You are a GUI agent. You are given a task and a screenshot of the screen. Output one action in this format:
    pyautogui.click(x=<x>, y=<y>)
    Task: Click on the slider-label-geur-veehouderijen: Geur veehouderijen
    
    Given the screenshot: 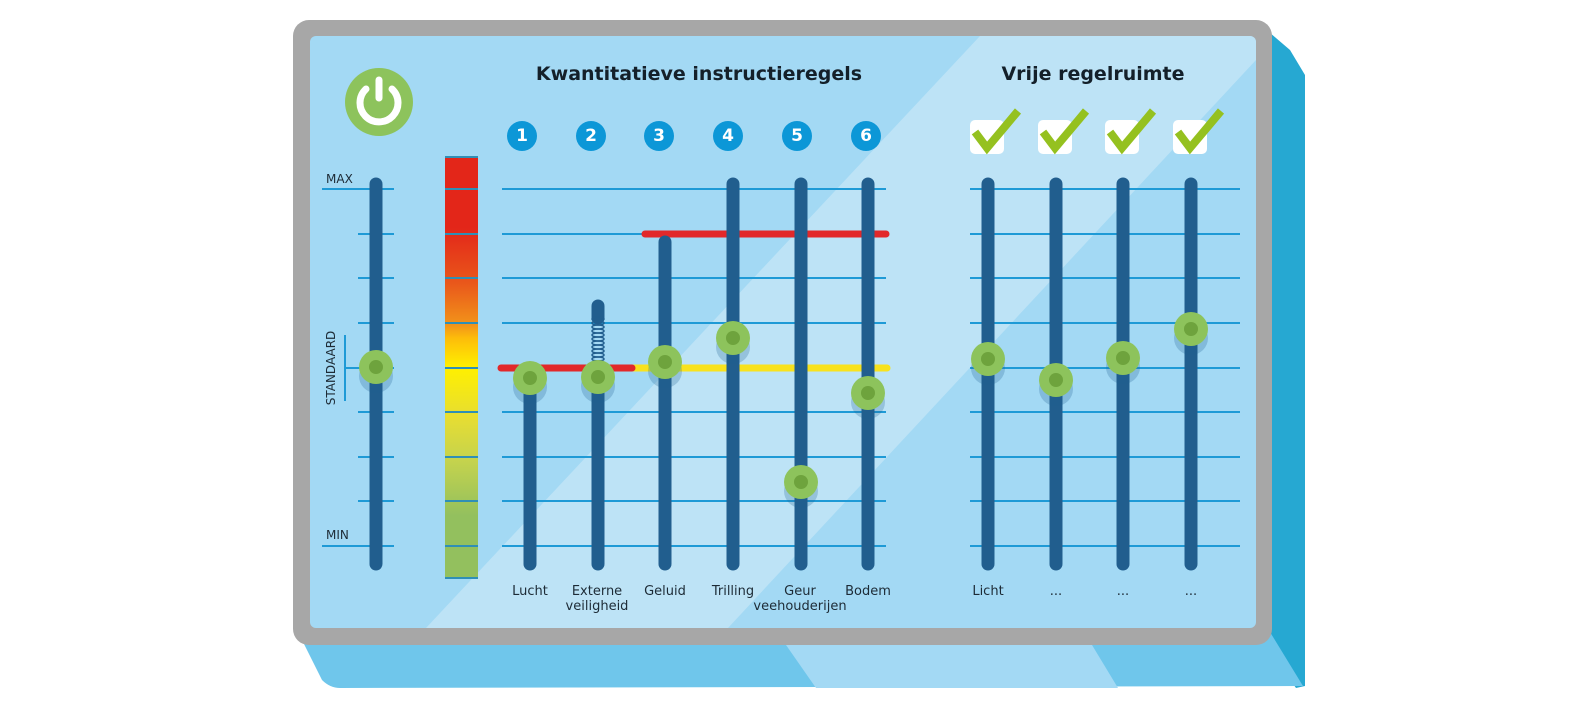 What is the action you would take?
    pyautogui.click(x=800, y=599)
    